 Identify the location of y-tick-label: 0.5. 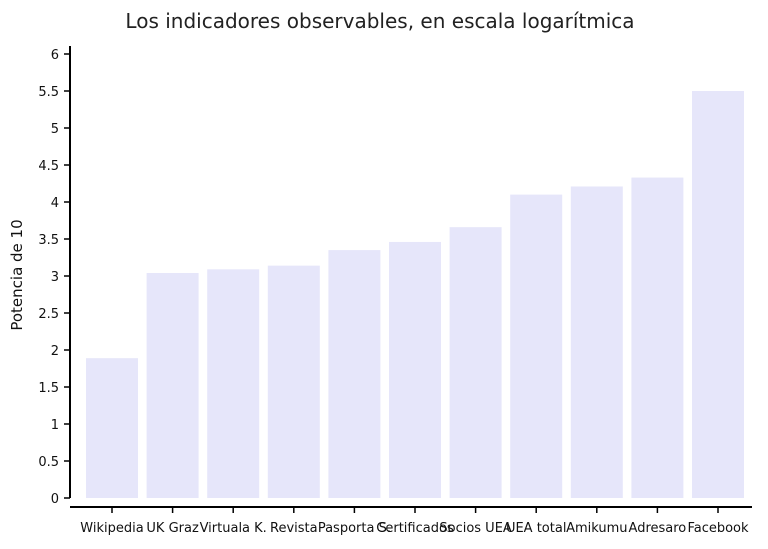
(48, 462).